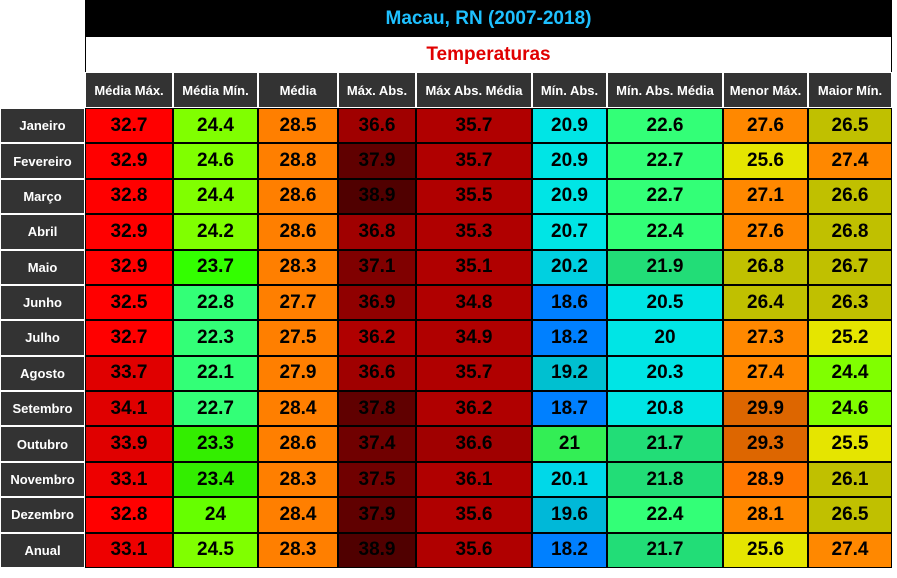  I want to click on value-cell: 35.1, so click(474, 267).